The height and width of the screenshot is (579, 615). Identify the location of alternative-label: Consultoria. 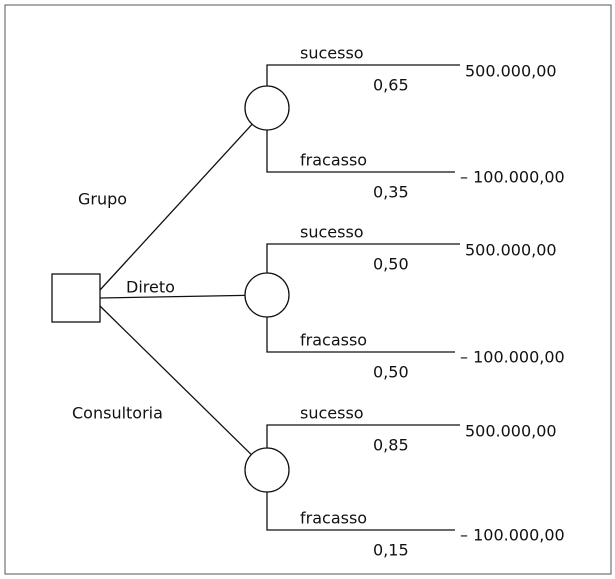
(117, 413).